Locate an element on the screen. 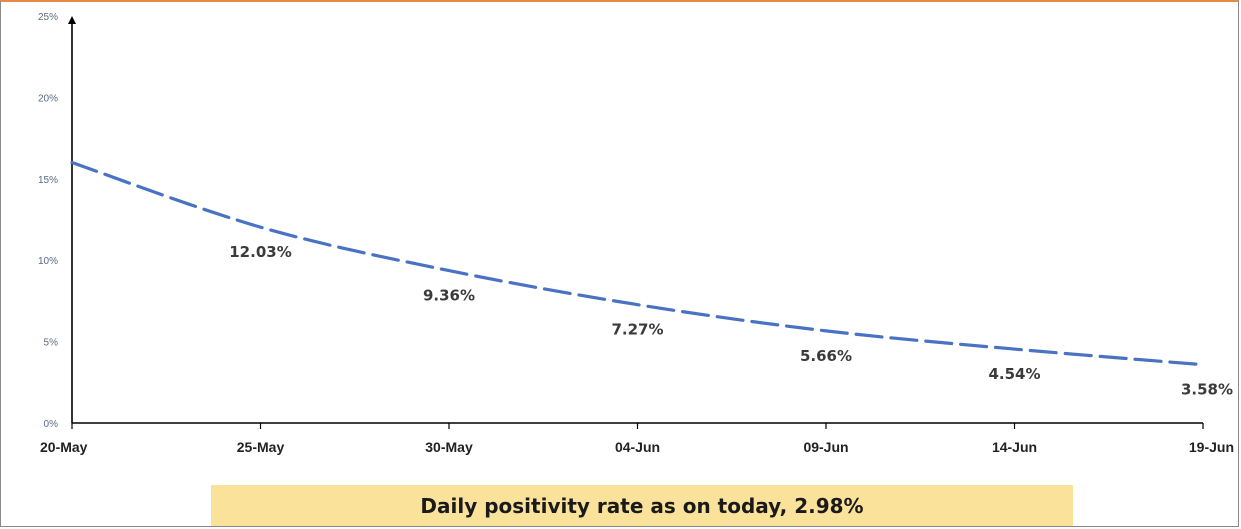 The height and width of the screenshot is (529, 1241). data-label: 7.27% is located at coordinates (637, 330).